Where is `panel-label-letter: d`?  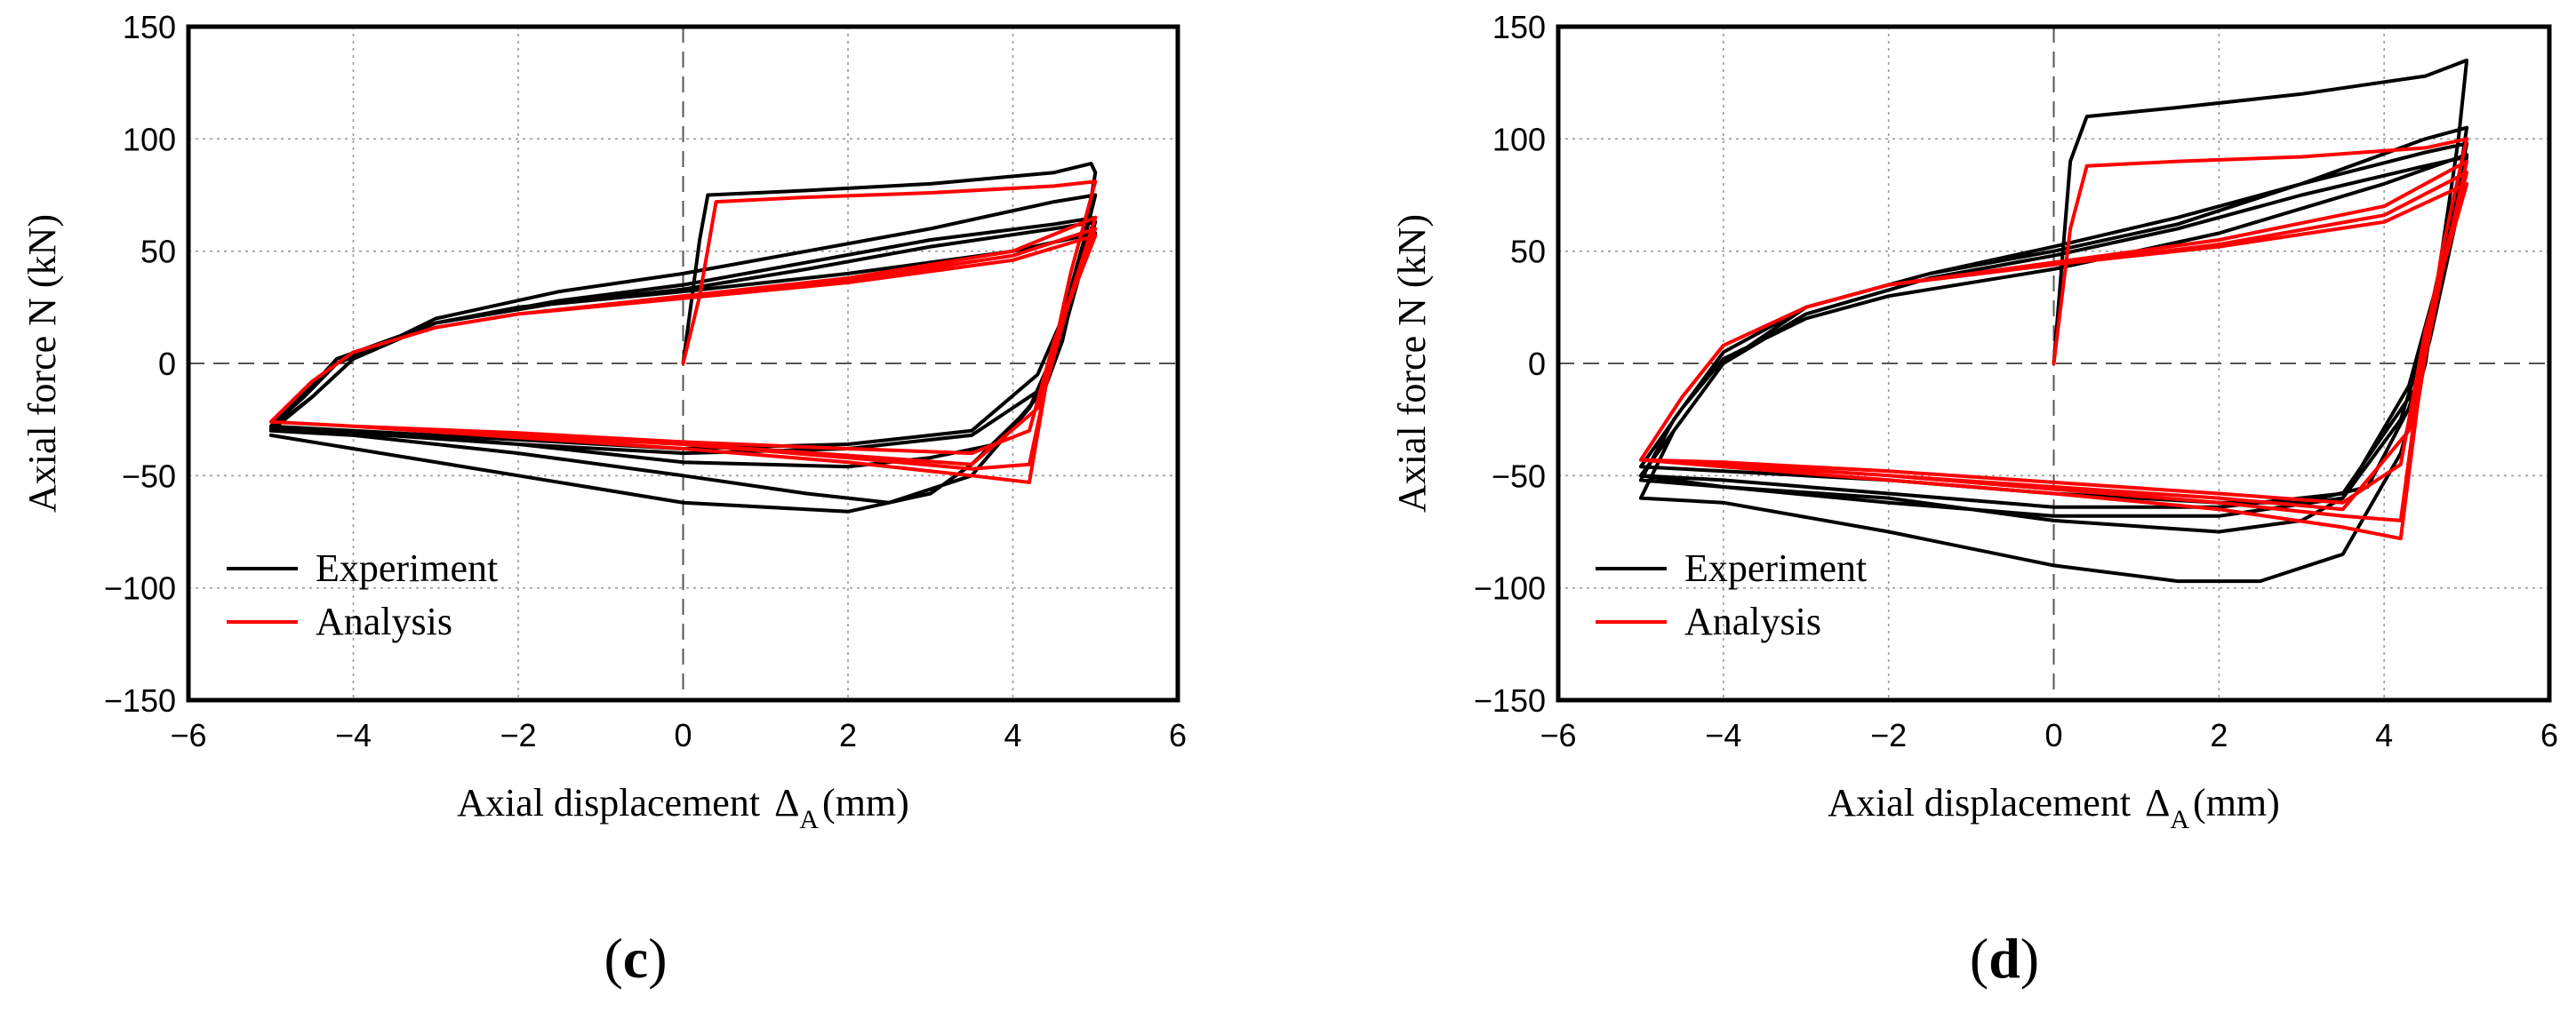
panel-label-letter: d is located at coordinates (2004, 958).